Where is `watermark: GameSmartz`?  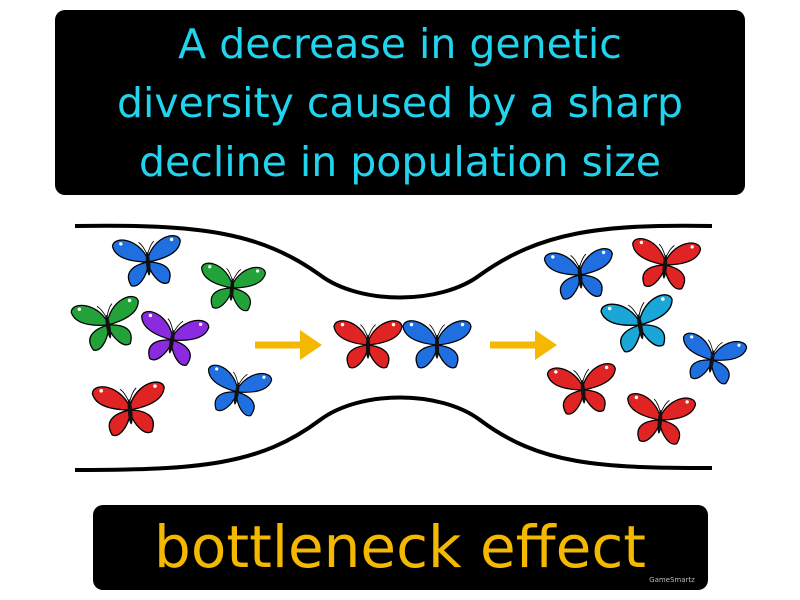 watermark: GameSmartz is located at coordinates (672, 580).